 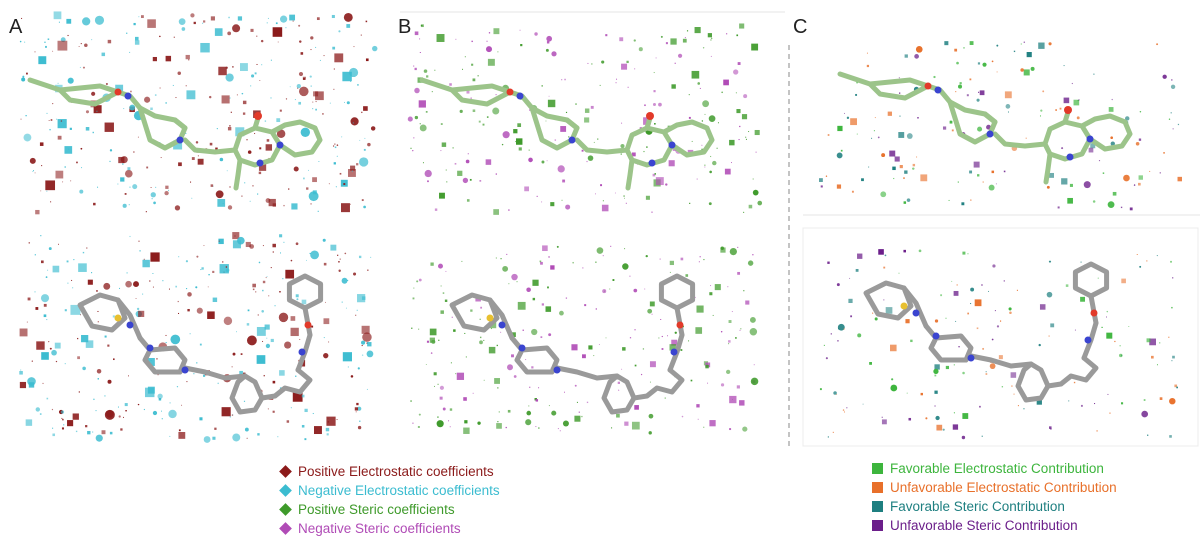 What do you see at coordinates (567, 134) in the screenshot?
I see `panel-b-top-molecule` at bounding box center [567, 134].